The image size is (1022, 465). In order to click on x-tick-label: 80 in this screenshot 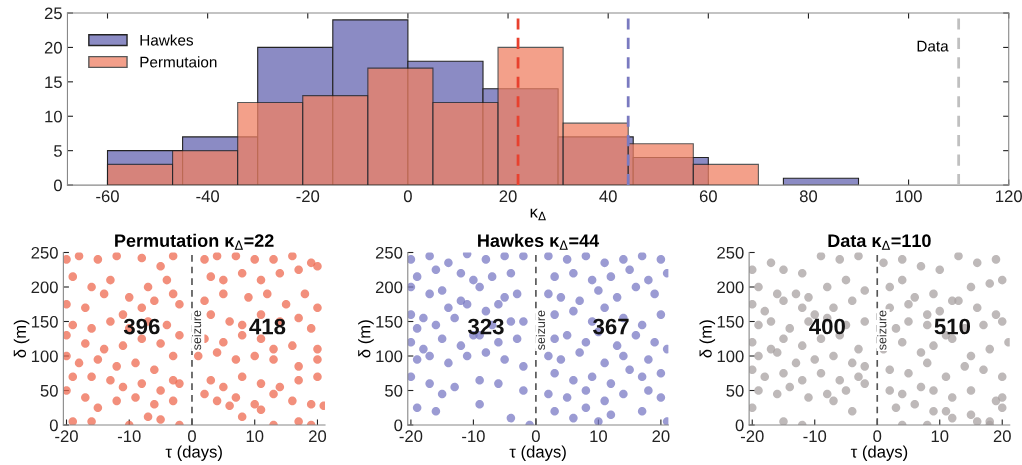, I will do `click(808, 196)`.